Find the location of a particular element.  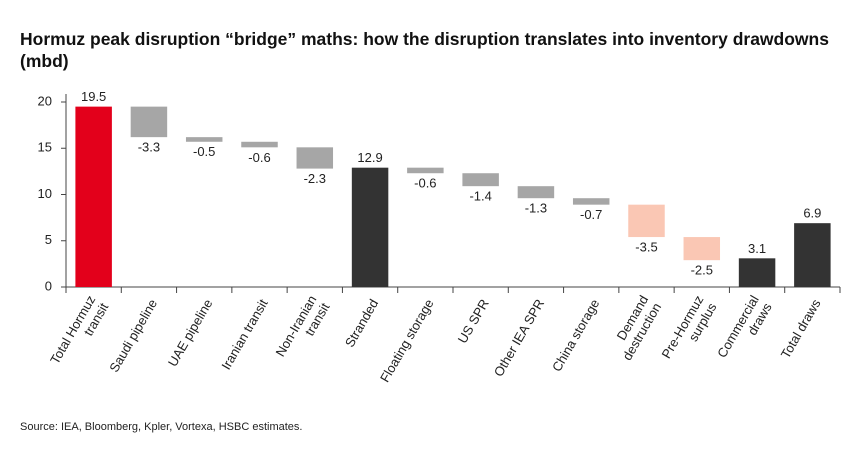

data-label: -3.5 is located at coordinates (646, 246).